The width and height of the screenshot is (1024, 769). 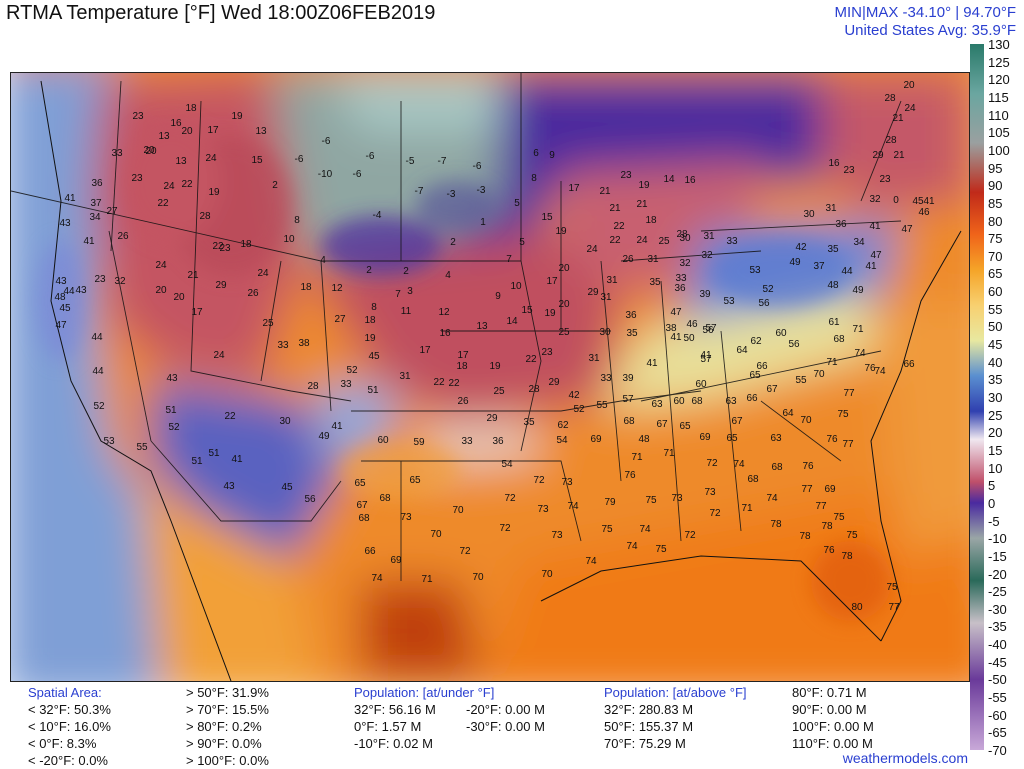 What do you see at coordinates (352, 370) in the screenshot?
I see `temperature-value: 52` at bounding box center [352, 370].